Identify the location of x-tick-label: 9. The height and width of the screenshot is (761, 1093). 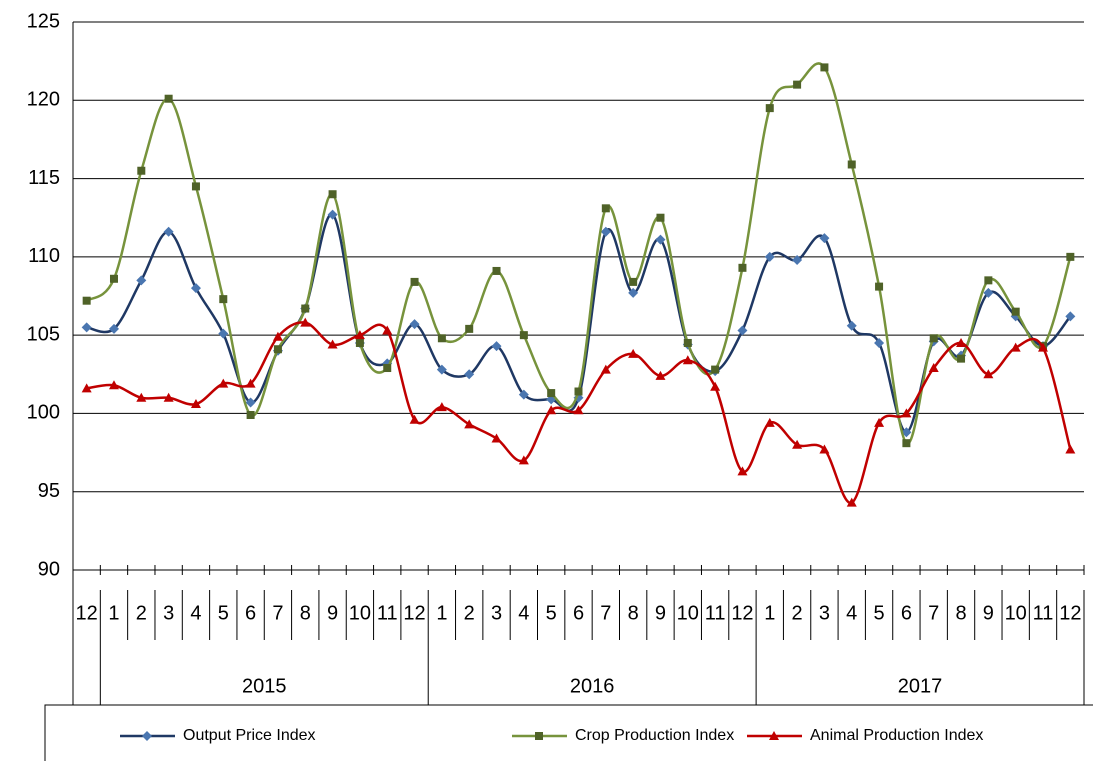
(332, 613).